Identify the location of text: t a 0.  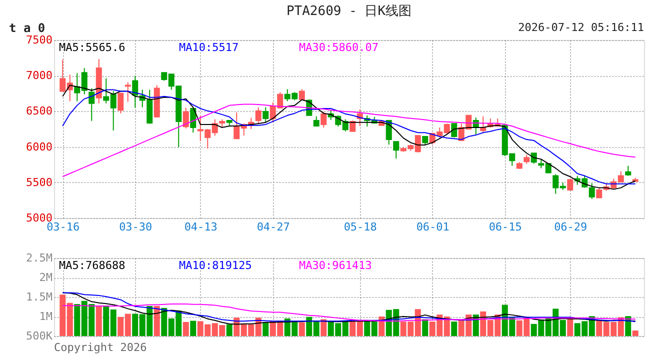
(27, 28).